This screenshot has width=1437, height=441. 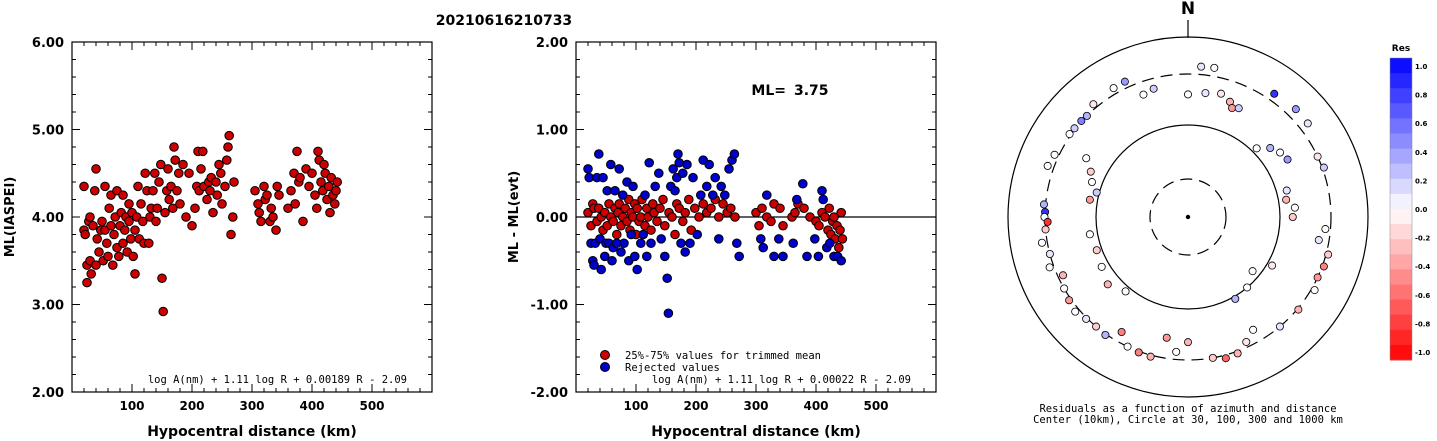 What do you see at coordinates (875, 406) in the screenshot?
I see `x-tick-label: 500` at bounding box center [875, 406].